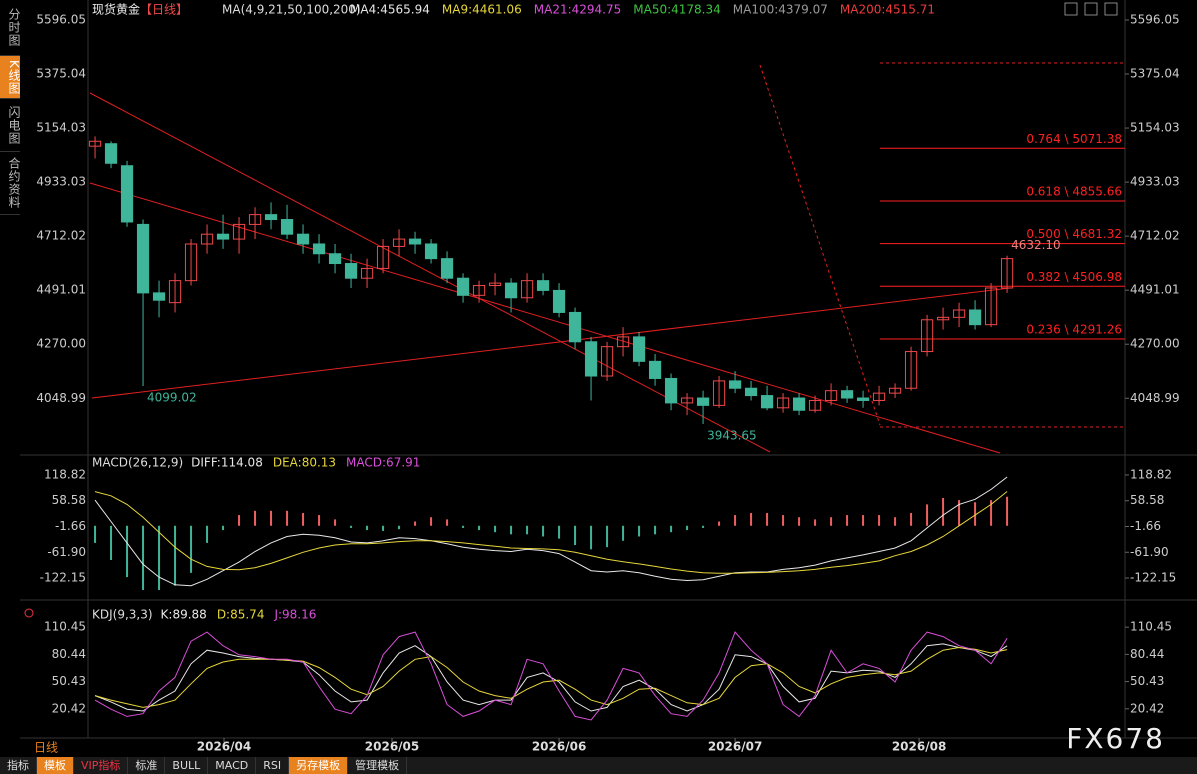 This screenshot has width=1197, height=774. What do you see at coordinates (291, 10) in the screenshot?
I see `ma-spec: MA(4,9,21,50,100,200)` at bounding box center [291, 10].